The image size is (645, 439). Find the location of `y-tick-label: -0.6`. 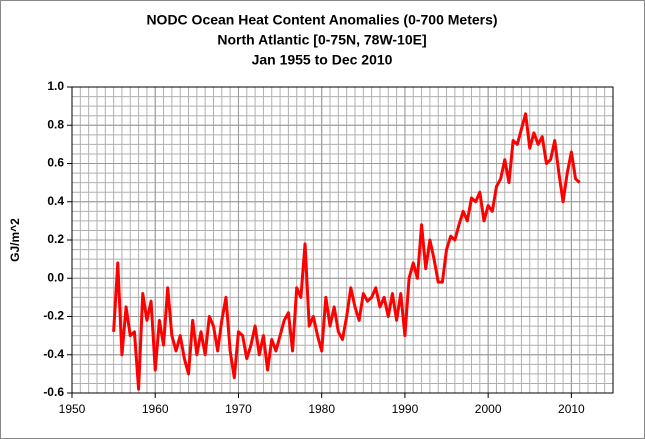

y-tick-label: -0.6 is located at coordinates (53, 392).